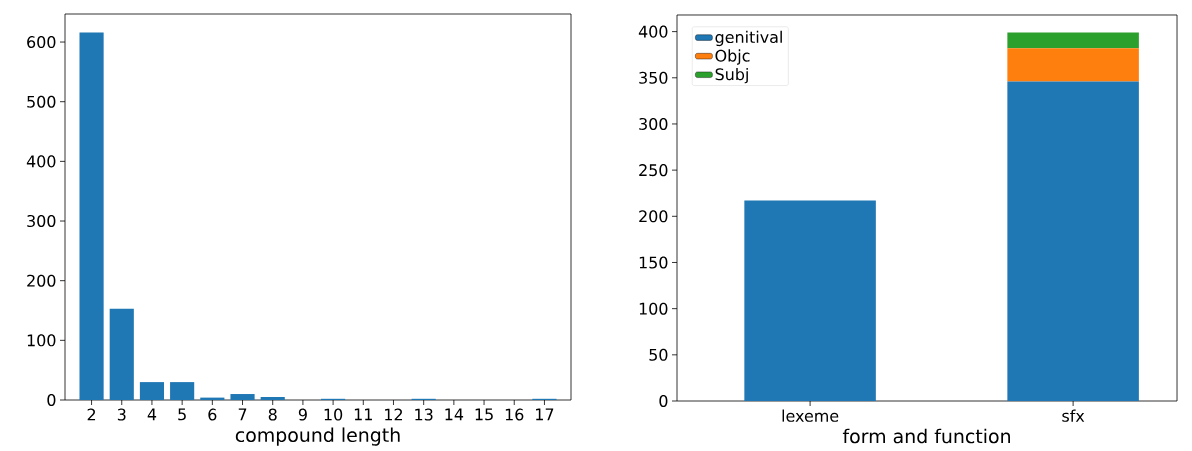  I want to click on x-tick-label: lexeme, so click(810, 415).